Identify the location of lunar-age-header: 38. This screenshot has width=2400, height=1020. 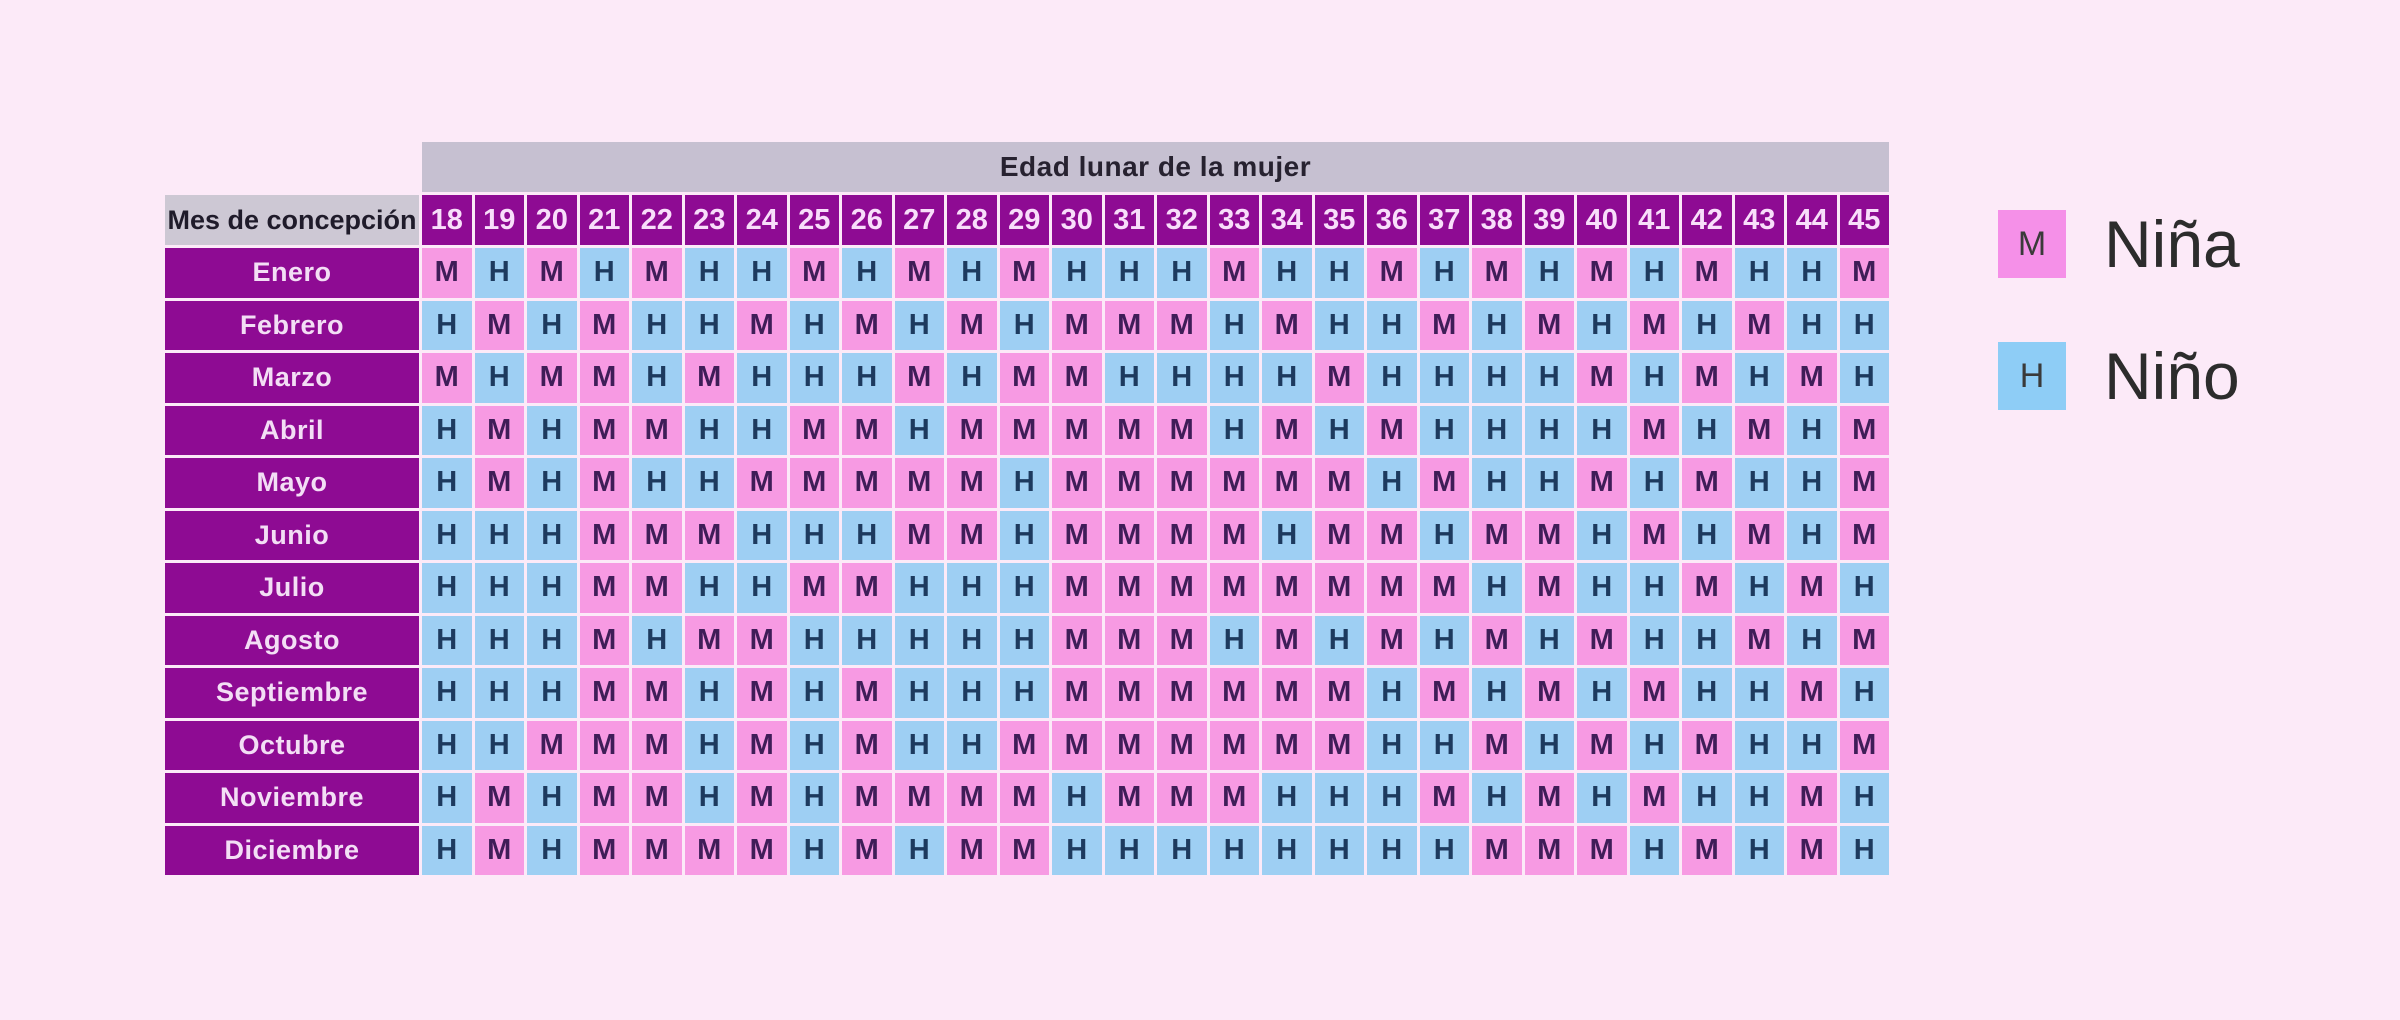
(1497, 220).